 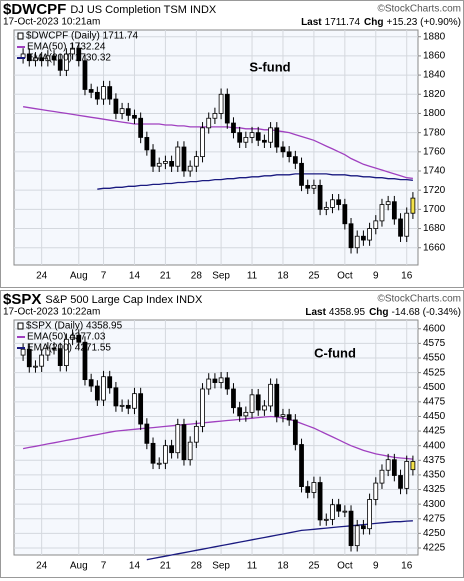 I want to click on chg-label: Chg, so click(x=378, y=312).